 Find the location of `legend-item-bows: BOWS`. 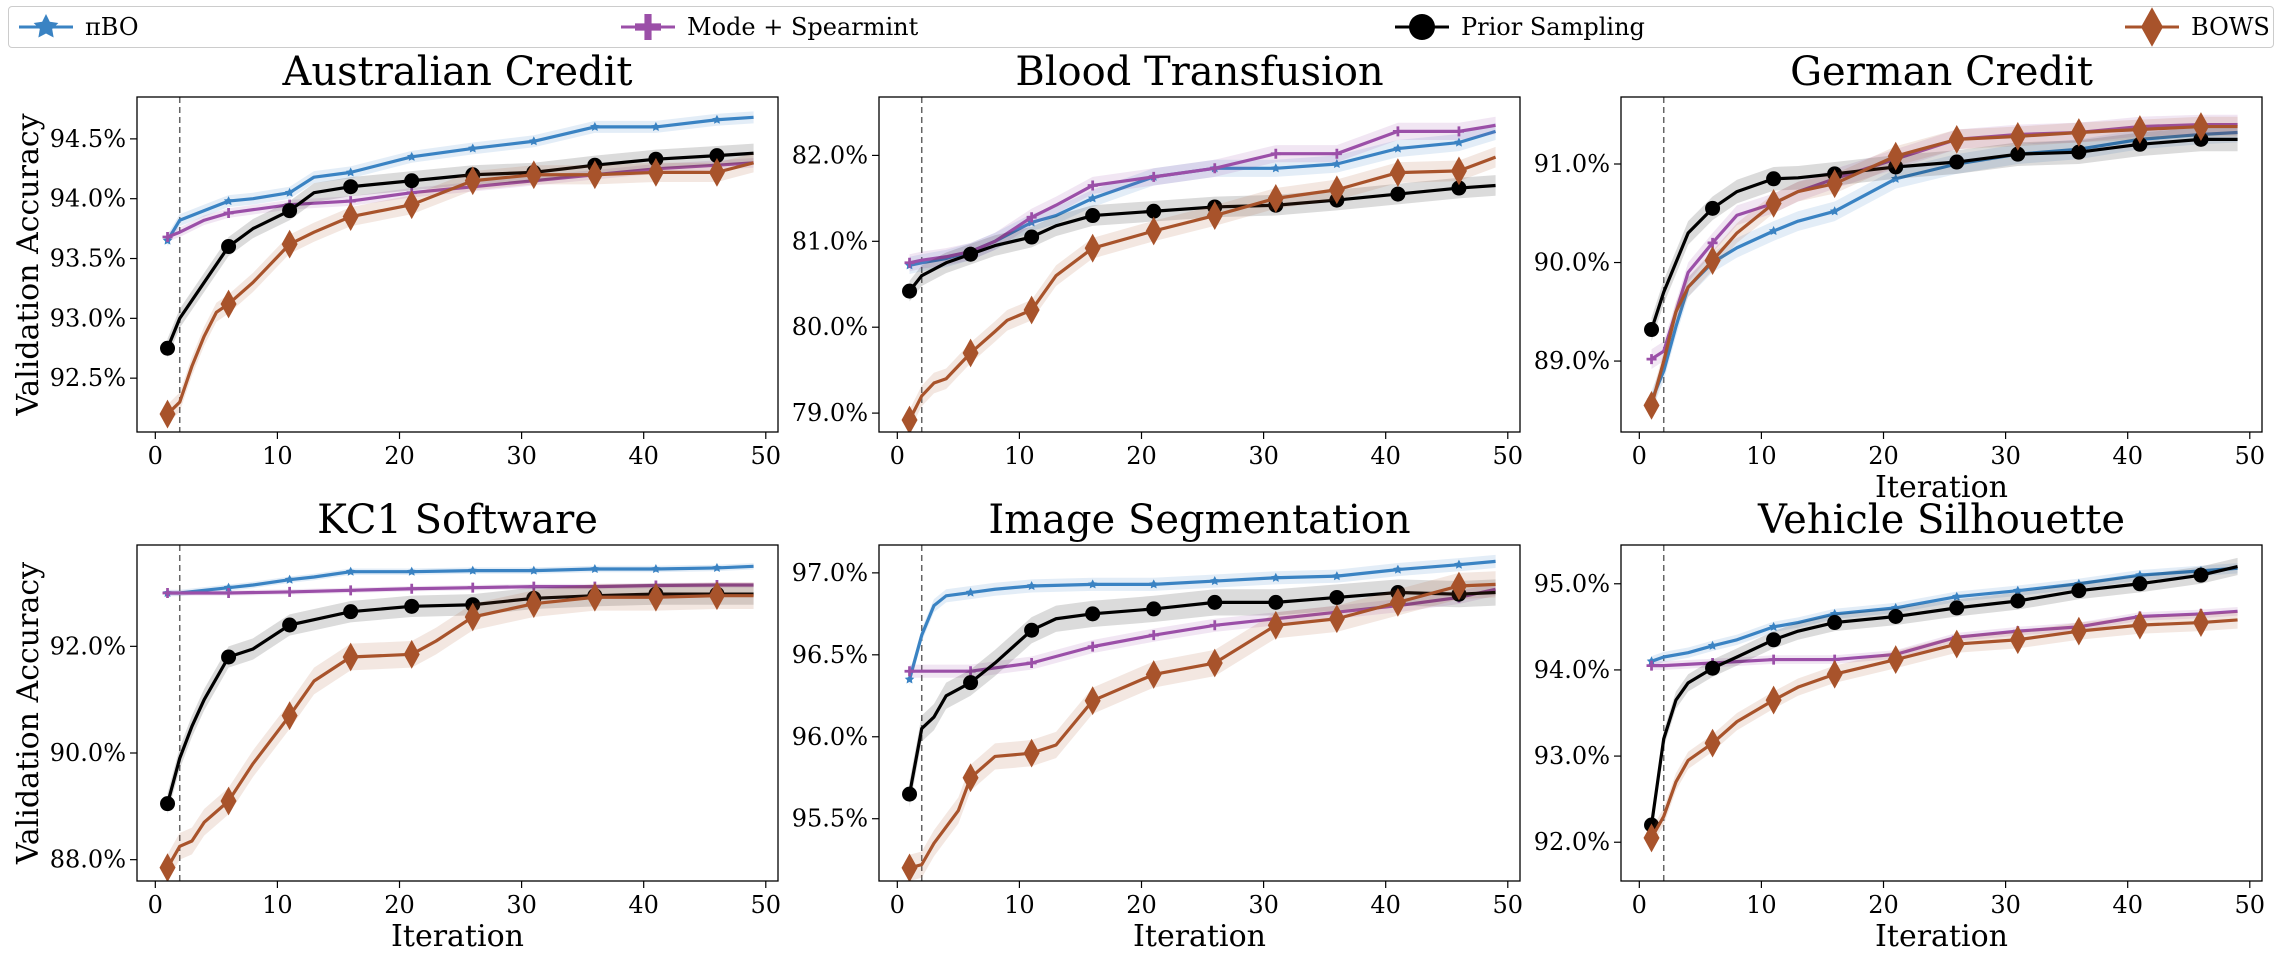

legend-item-bows: BOWS is located at coordinates (2196, 27).